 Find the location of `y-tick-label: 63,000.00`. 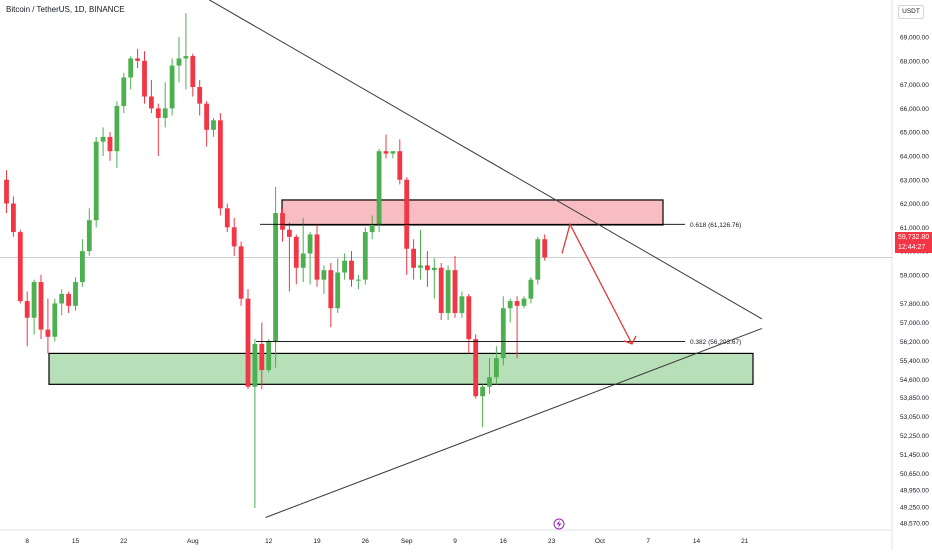

y-tick-label: 63,000.00 is located at coordinates (914, 180).